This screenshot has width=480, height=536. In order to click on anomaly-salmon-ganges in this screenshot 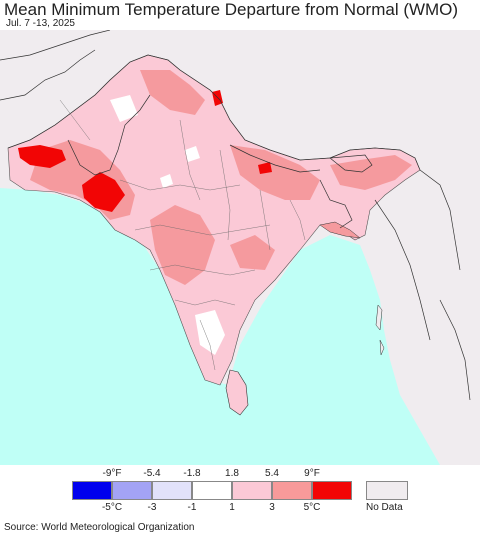, I will do `click(275, 172)`.